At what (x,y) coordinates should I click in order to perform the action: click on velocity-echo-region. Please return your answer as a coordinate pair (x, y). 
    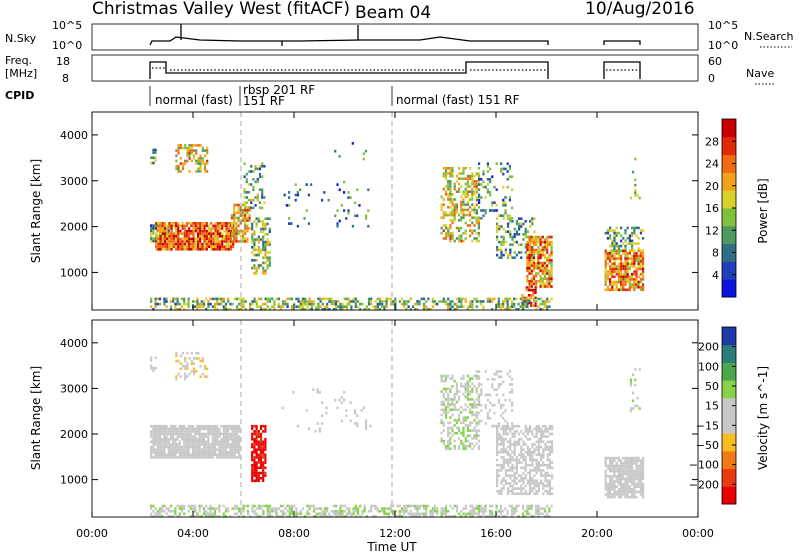
    Looking at the image, I should click on (494, 399).